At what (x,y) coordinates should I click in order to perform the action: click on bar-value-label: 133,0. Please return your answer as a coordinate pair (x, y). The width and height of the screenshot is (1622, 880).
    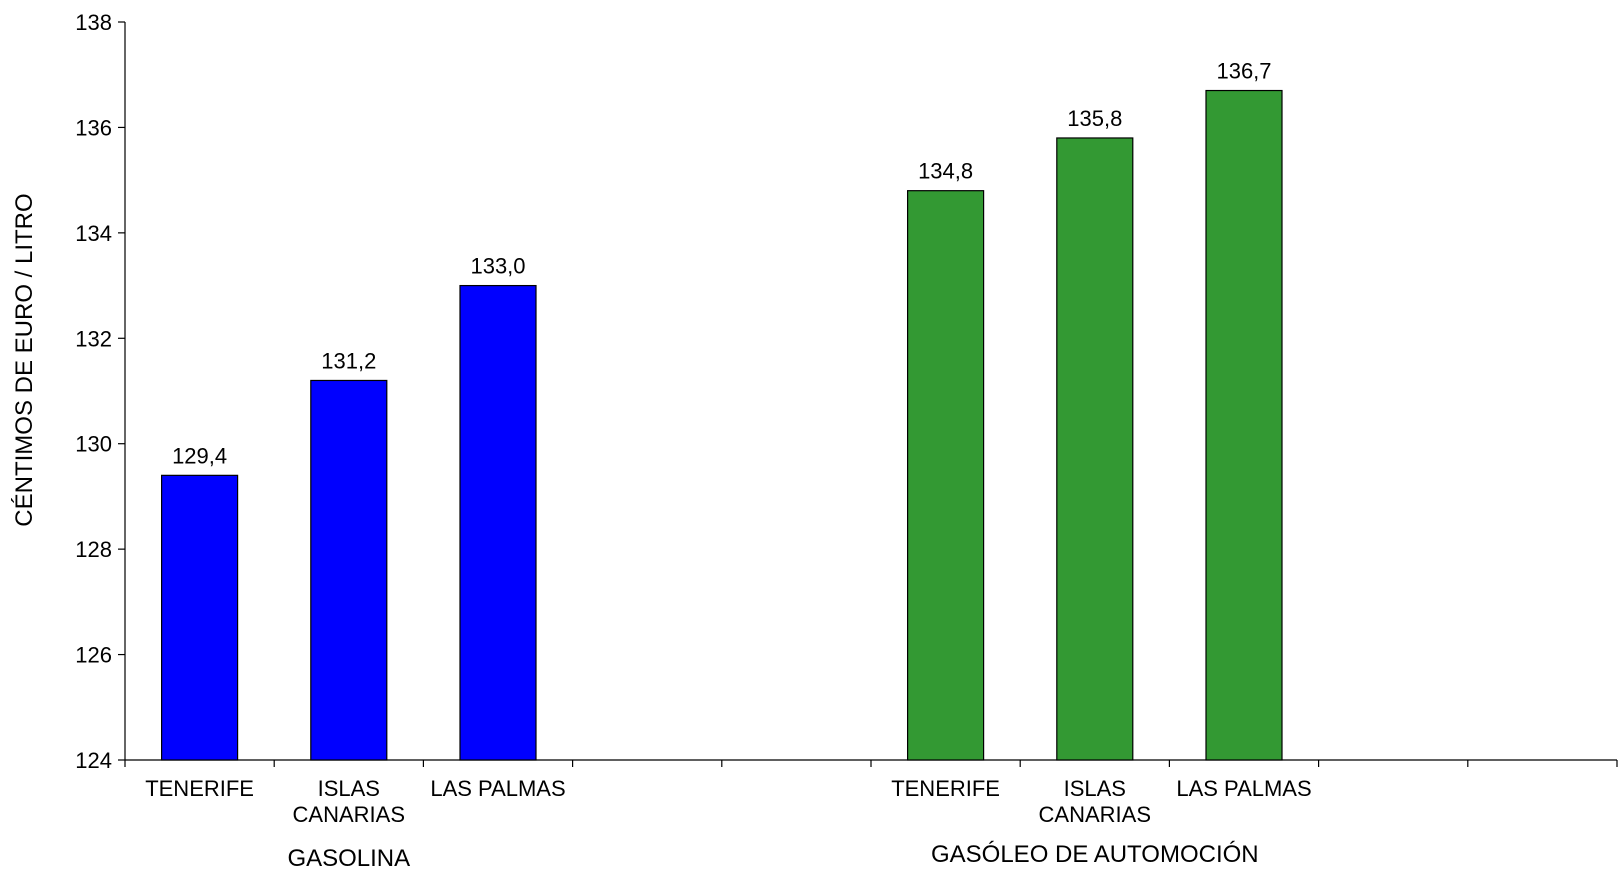
    Looking at the image, I should click on (497, 266).